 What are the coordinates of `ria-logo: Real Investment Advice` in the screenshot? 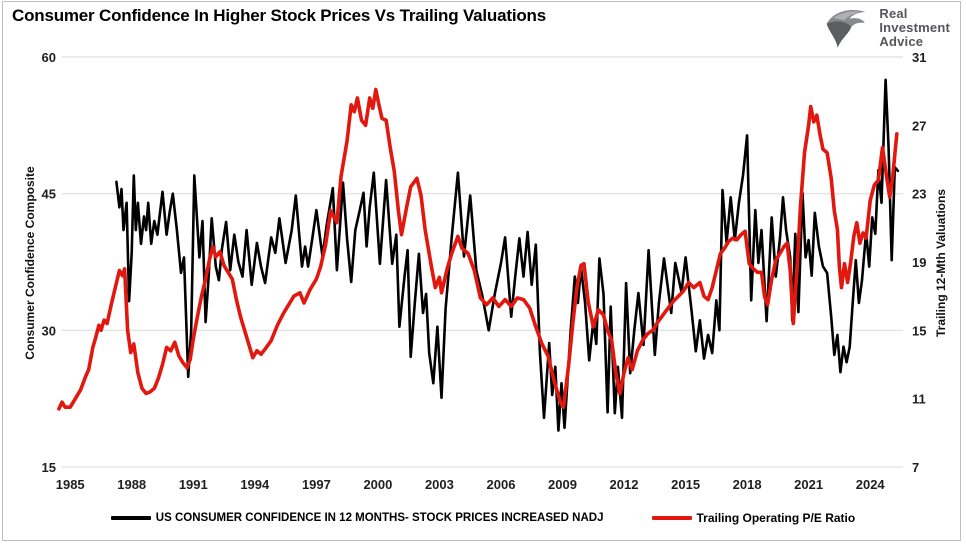 It's located at (885, 28).